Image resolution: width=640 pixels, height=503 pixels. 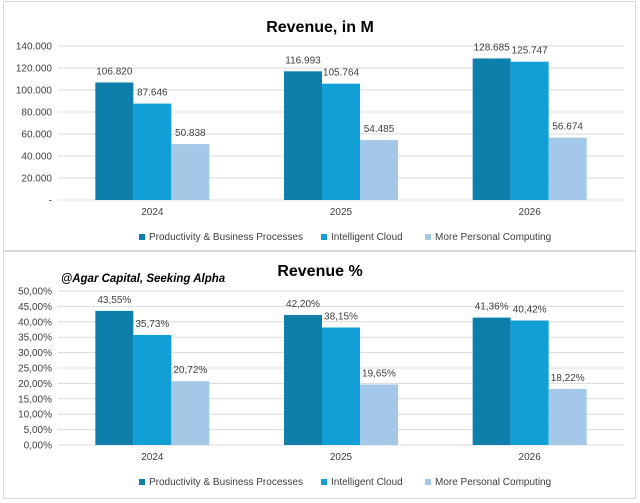 What do you see at coordinates (35, 292) in the screenshot?
I see `y-tick-label: 50,00%` at bounding box center [35, 292].